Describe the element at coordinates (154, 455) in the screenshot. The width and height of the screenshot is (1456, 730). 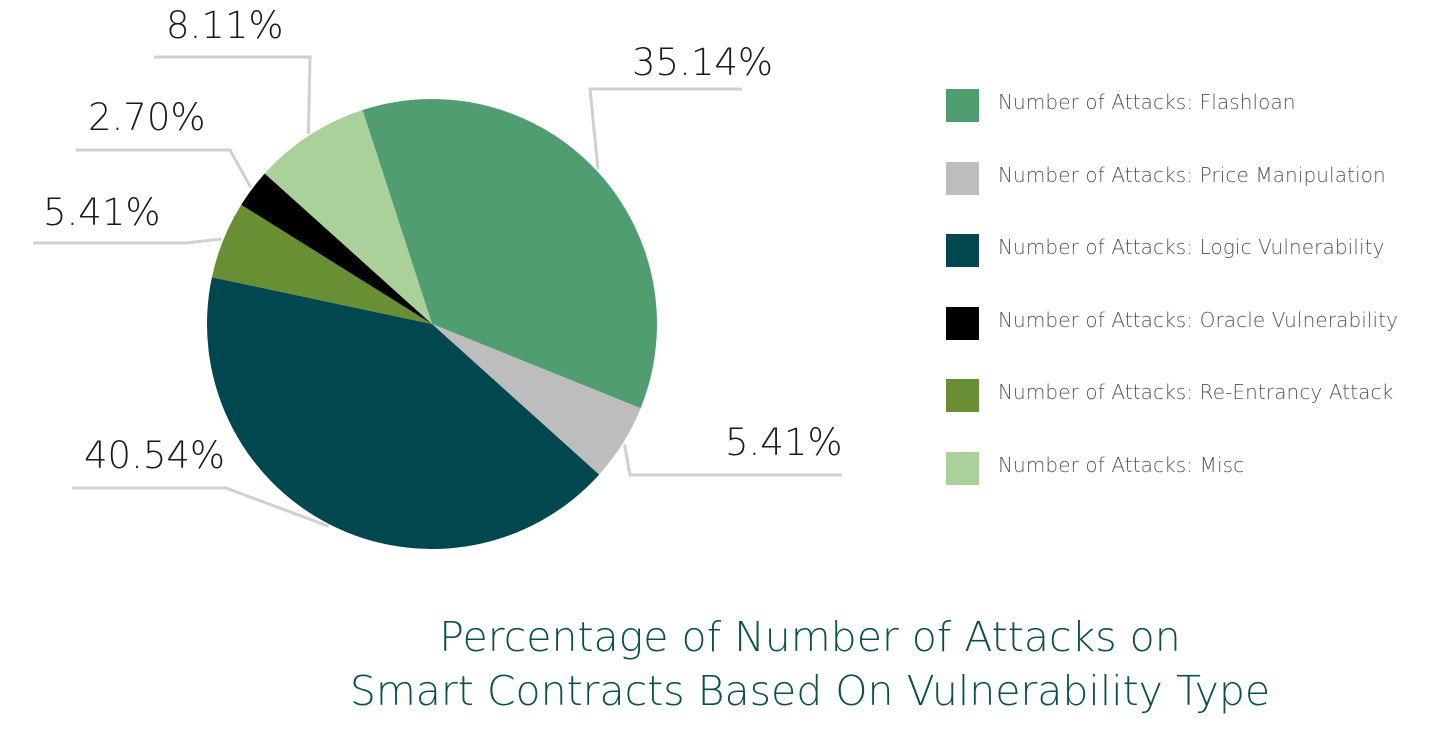
I see `data-label-logic-vulnerability: 40.54%` at that location.